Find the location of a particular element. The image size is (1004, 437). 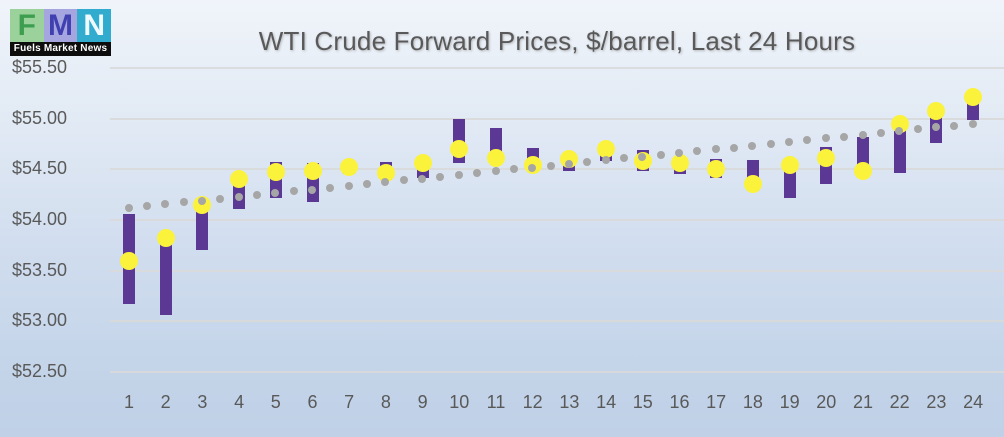

x-tick-label: 10 is located at coordinates (459, 402).